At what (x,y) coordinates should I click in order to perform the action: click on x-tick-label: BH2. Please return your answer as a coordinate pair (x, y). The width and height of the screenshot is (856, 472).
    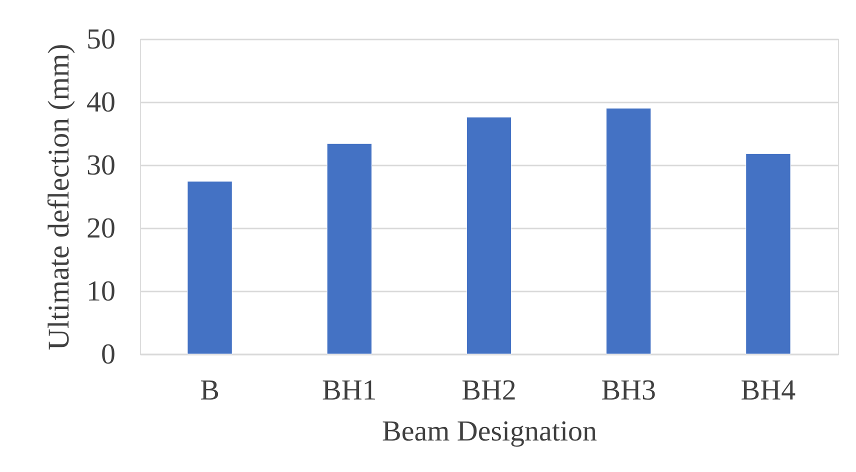
    Looking at the image, I should click on (489, 390).